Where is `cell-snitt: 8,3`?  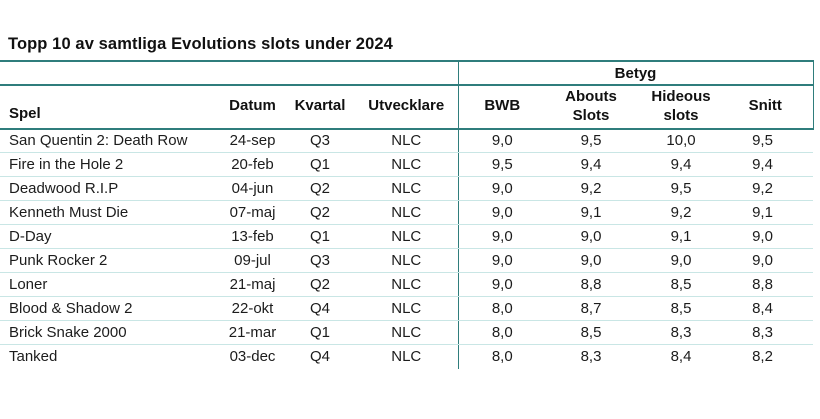
cell-snitt: 8,3 is located at coordinates (769, 332).